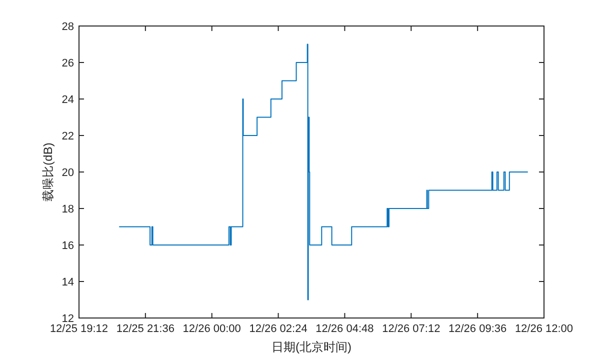 The height and width of the screenshot is (356, 600). What do you see at coordinates (544, 329) in the screenshot?
I see `x-tick-label: 12/26 12:00` at bounding box center [544, 329].